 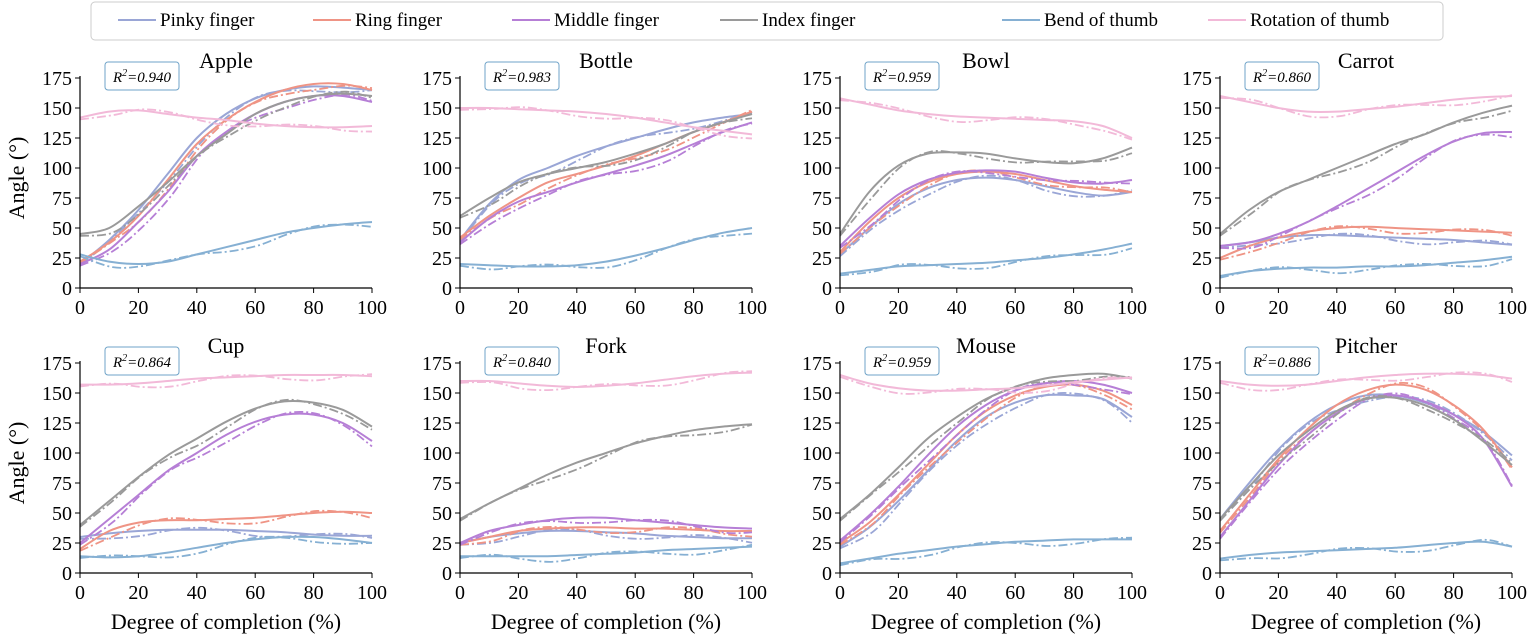 What do you see at coordinates (1197, 394) in the screenshot?
I see `y-tick-label: 150` at bounding box center [1197, 394].